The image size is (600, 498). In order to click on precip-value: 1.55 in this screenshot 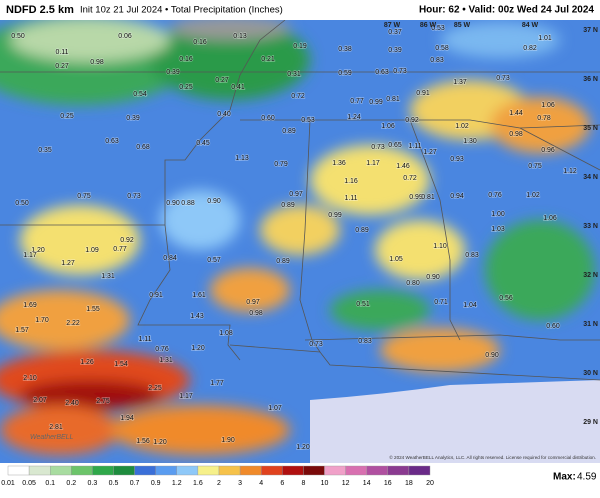, I will do `click(93, 309)`.